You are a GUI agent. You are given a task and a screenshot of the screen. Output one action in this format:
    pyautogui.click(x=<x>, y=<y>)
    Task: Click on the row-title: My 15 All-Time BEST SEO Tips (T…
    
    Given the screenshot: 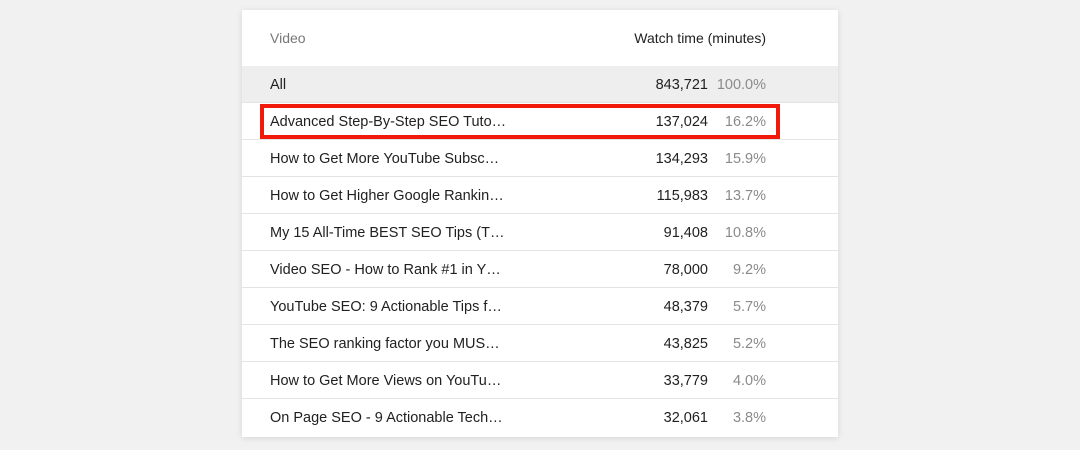 What is the action you would take?
    pyautogui.click(x=387, y=233)
    